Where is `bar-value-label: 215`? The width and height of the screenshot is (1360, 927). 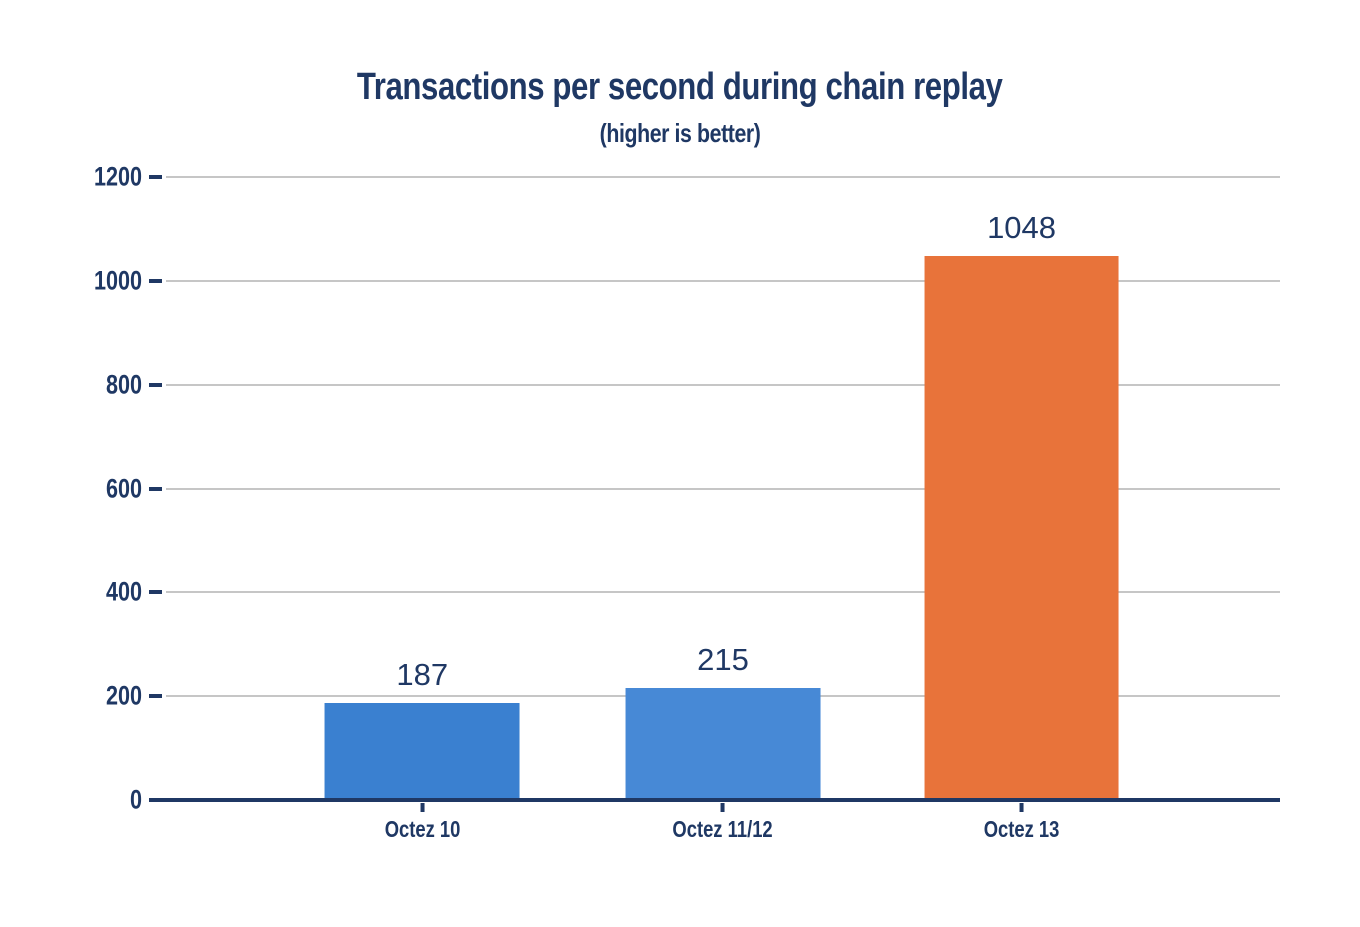
bar-value-label: 215 is located at coordinates (723, 660).